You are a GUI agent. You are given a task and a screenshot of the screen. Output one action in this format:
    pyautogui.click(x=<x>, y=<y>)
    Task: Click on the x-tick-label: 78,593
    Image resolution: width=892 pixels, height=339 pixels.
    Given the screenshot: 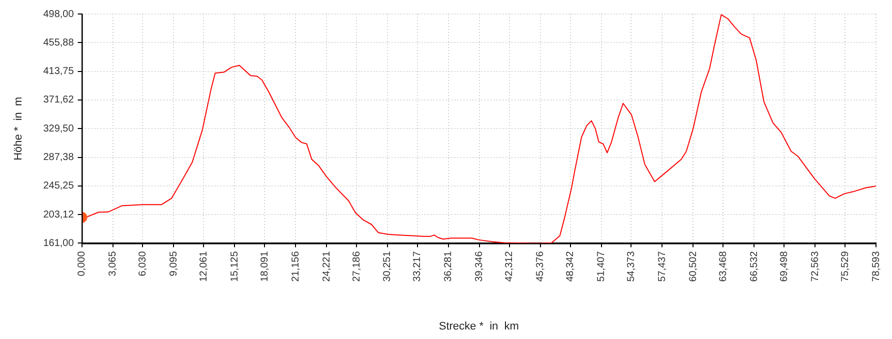 What is the action you would take?
    pyautogui.click(x=876, y=266)
    